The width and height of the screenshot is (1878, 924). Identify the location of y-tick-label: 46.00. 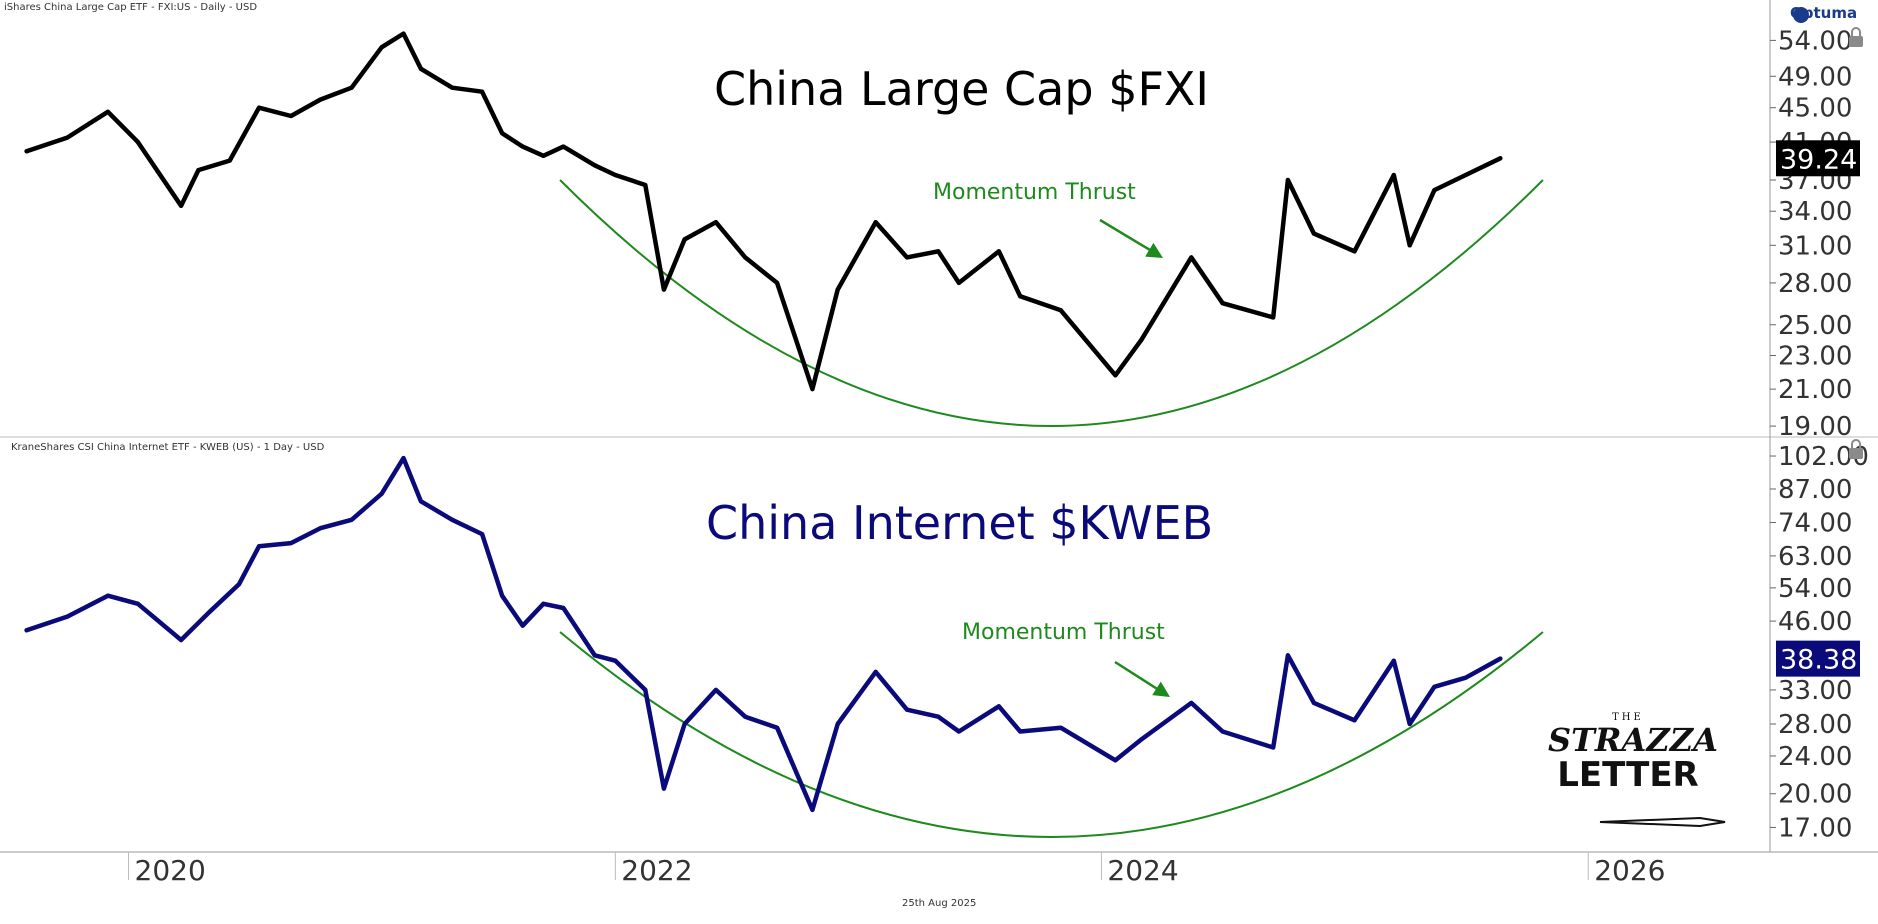
(1815, 622).